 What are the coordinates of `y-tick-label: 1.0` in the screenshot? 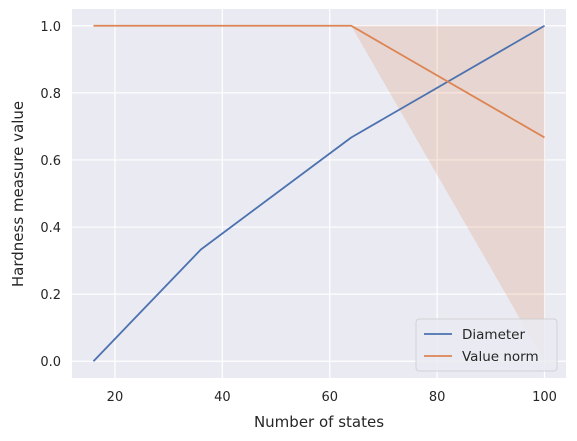 It's located at (50, 27).